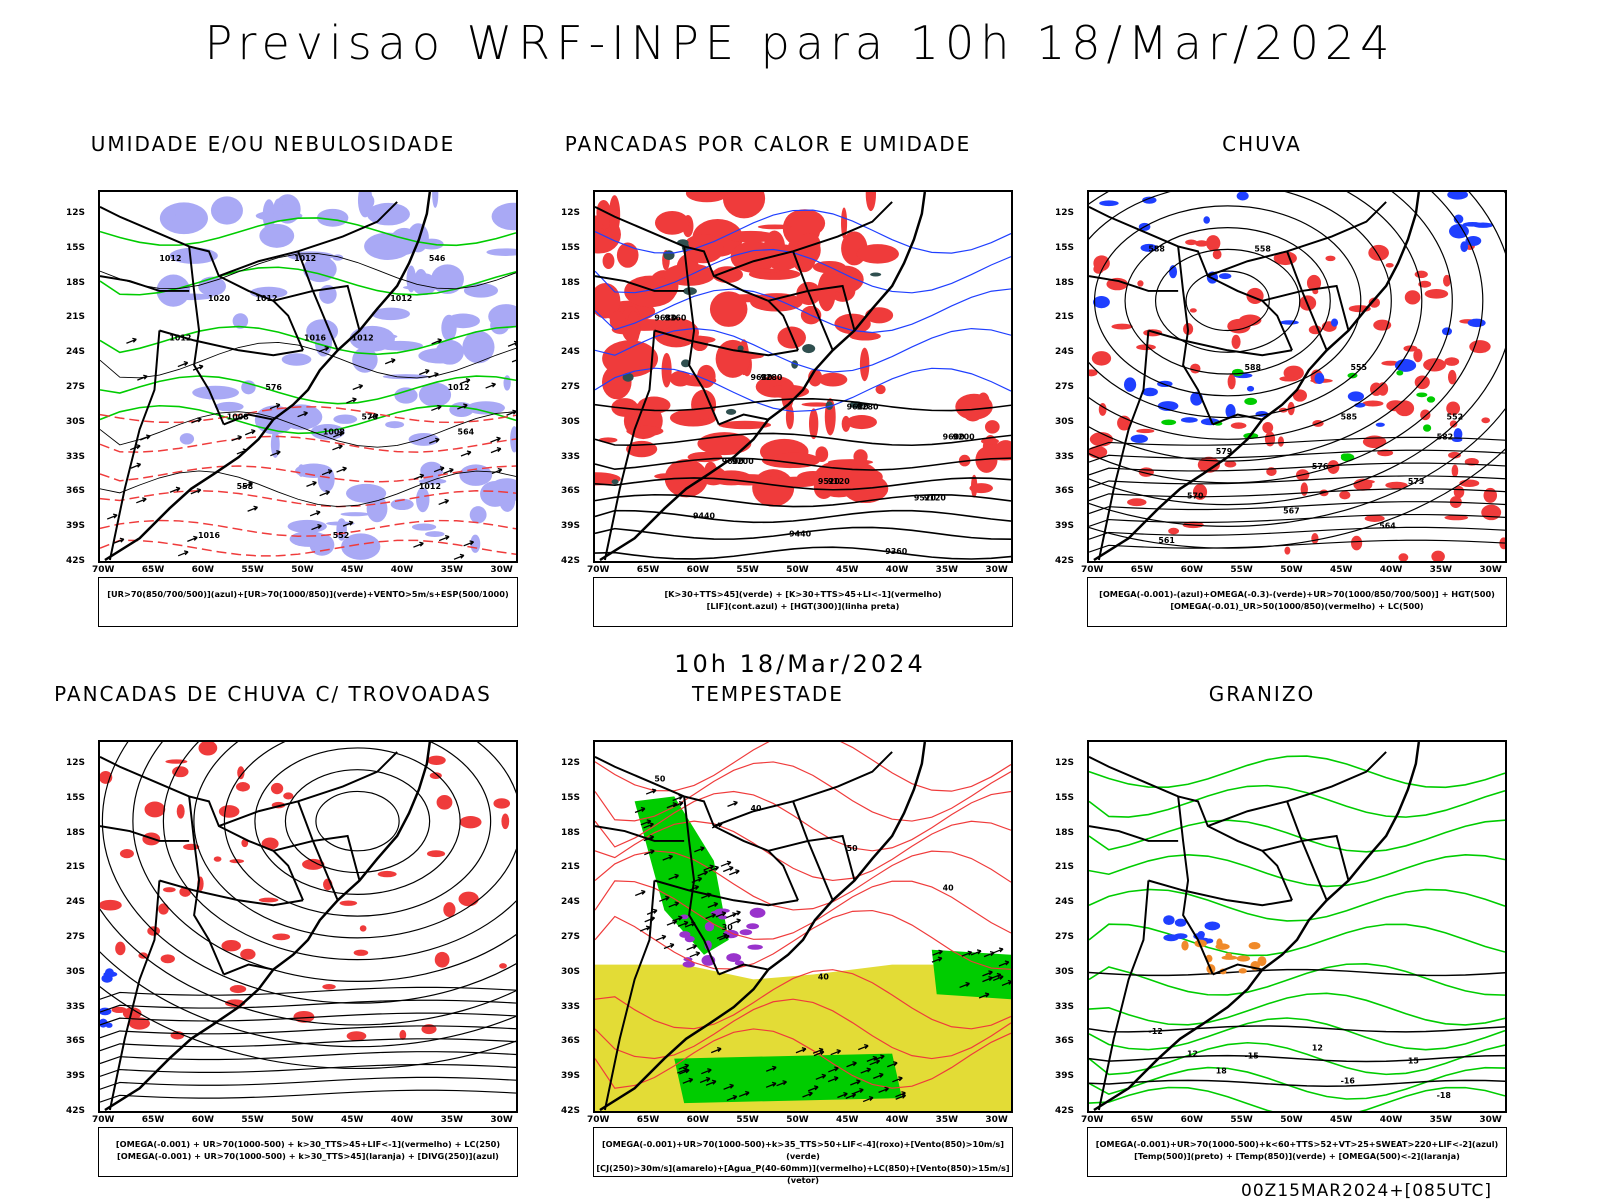 The height and width of the screenshot is (1201, 1600). What do you see at coordinates (1241, 570) in the screenshot?
I see `lon-tick-label: 55W` at bounding box center [1241, 570].